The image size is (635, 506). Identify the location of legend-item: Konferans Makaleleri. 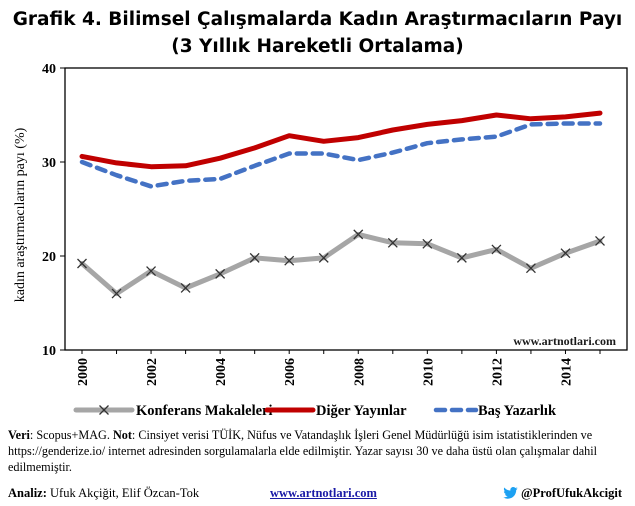
(173, 411).